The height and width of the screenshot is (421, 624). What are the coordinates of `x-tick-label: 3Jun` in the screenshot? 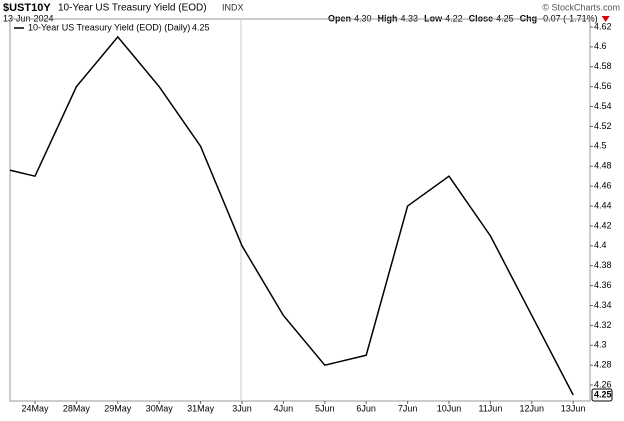 It's located at (242, 408).